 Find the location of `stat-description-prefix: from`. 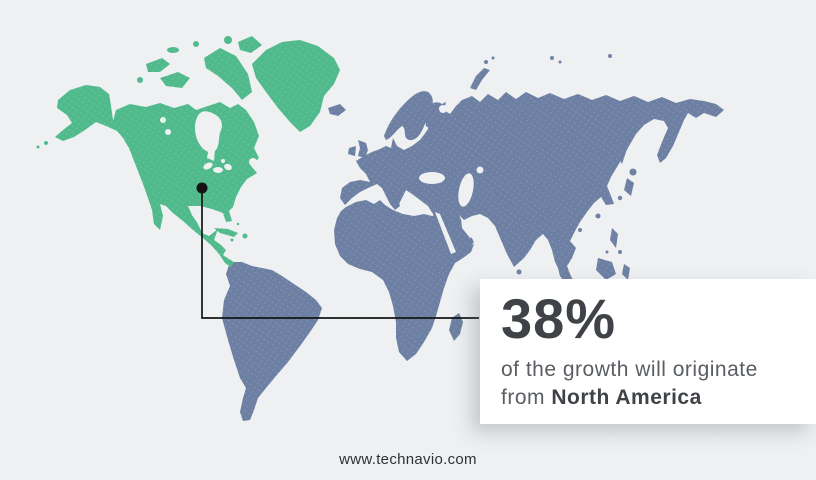

stat-description-prefix: from is located at coordinates (526, 397).